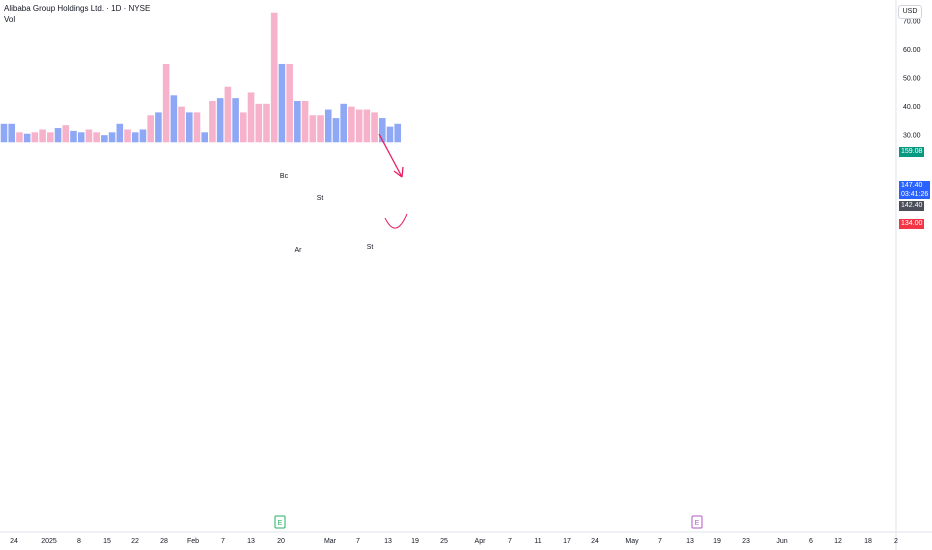 This screenshot has height=550, width=932. I want to click on entry-price-tag: 142.40, so click(912, 206).